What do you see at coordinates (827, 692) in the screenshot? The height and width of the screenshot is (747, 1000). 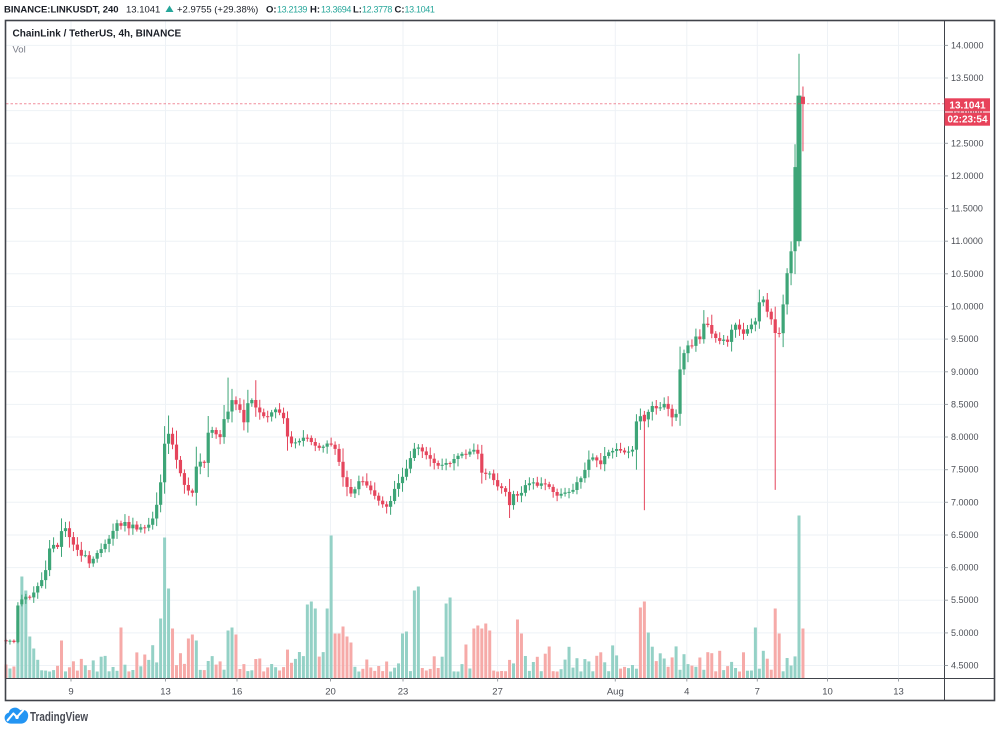 I see `svg-text: 10` at bounding box center [827, 692].